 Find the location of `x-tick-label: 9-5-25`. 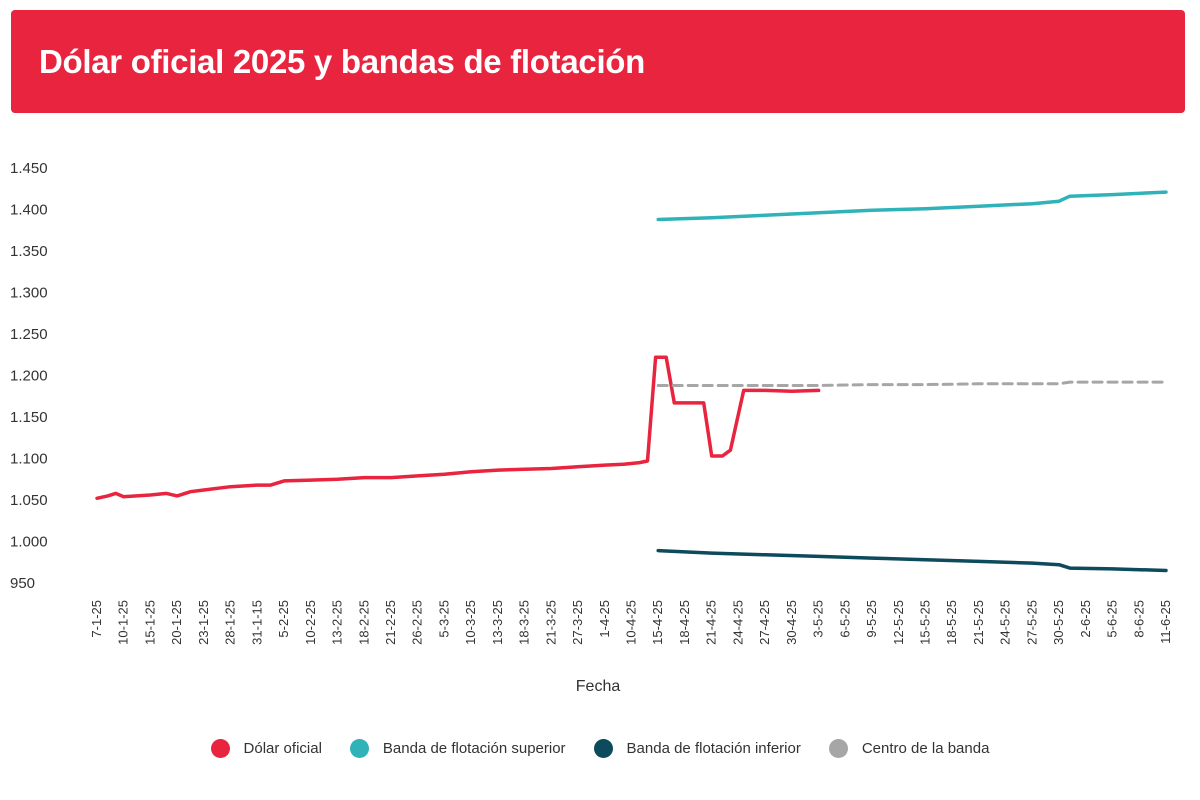

x-tick-label: 9-5-25 is located at coordinates (871, 619).